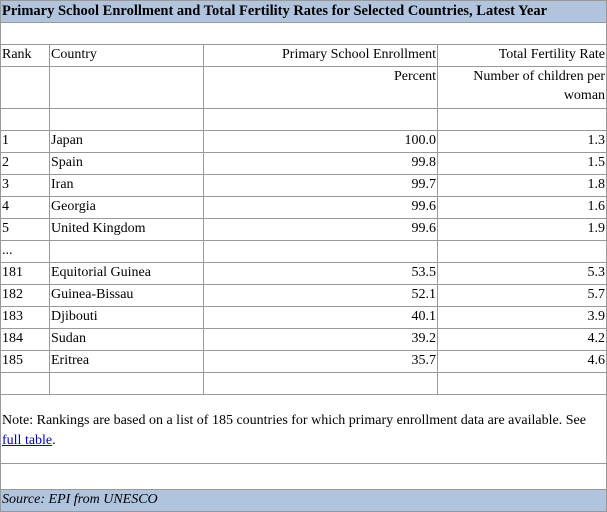 The height and width of the screenshot is (512, 607). Describe the element at coordinates (25, 317) in the screenshot. I see `rank-cell: 183` at that location.